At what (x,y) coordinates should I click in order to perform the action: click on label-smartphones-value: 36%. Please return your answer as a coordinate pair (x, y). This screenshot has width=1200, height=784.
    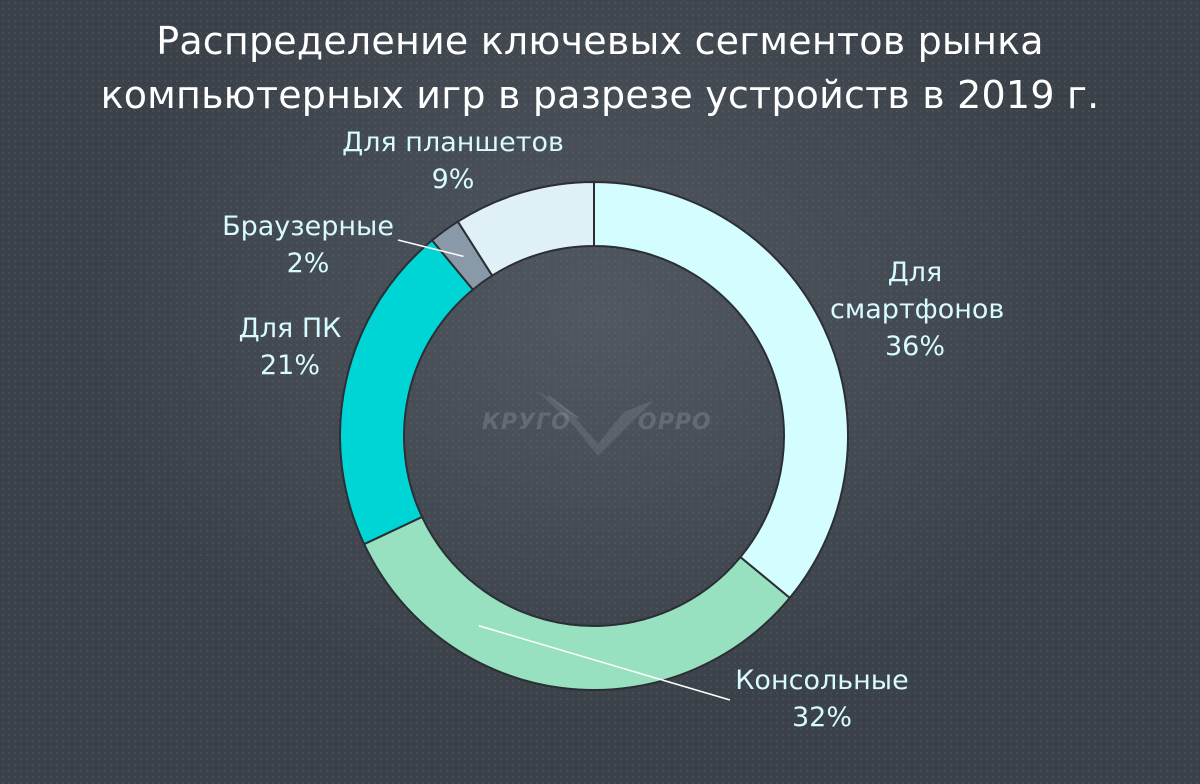
    Looking at the image, I should click on (914, 346).